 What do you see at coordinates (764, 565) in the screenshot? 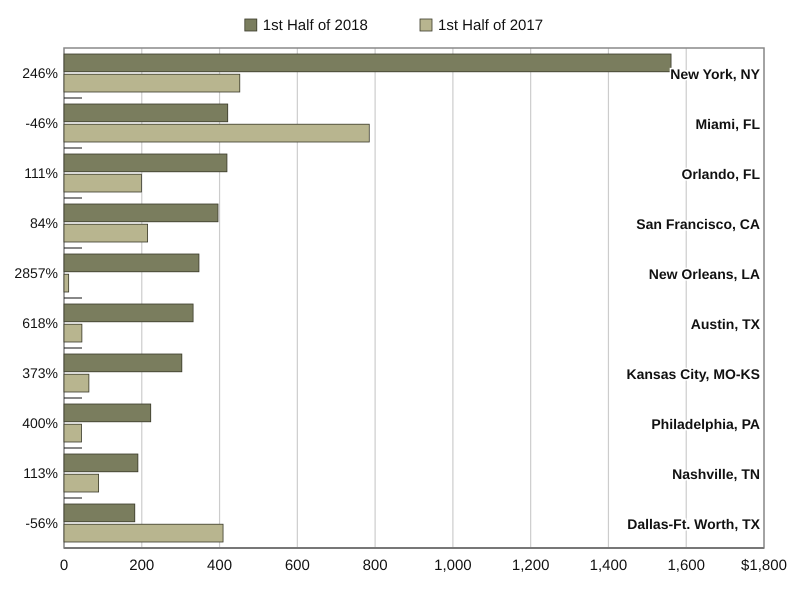
I see `x-tick-label: $1,800` at bounding box center [764, 565].